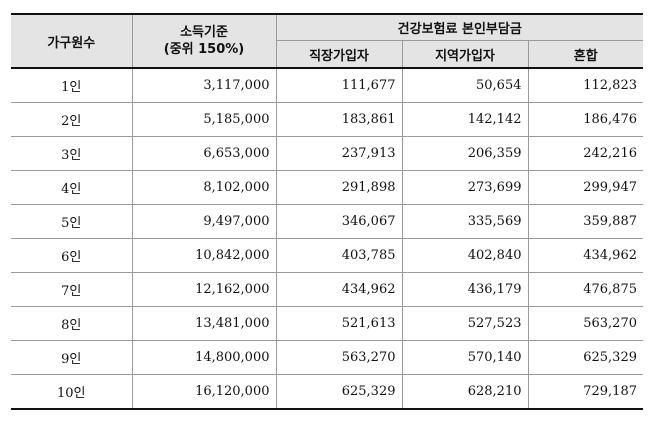  I want to click on mixed-contribution-cell: 359,887, so click(585, 221).